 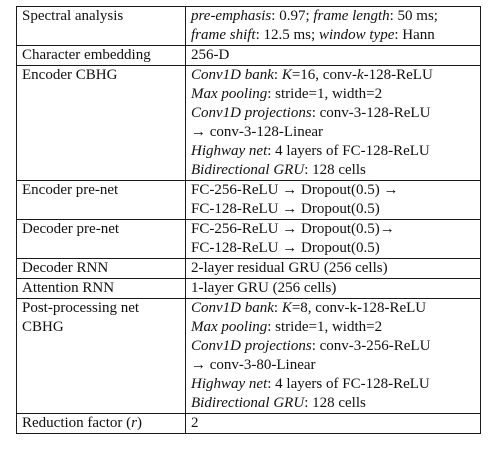 What do you see at coordinates (101, 200) in the screenshot?
I see `parameter-name-cell: Encoder pre-net` at bounding box center [101, 200].